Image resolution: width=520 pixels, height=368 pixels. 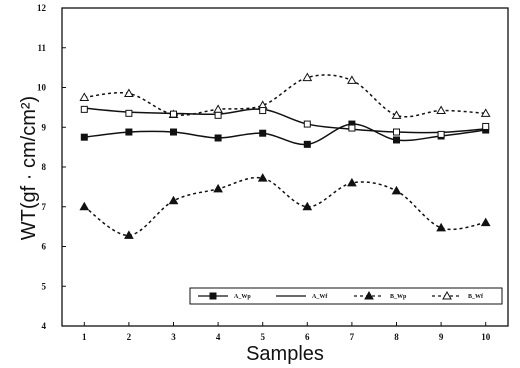 I want to click on y-tick-label: 10, so click(x=42, y=88).